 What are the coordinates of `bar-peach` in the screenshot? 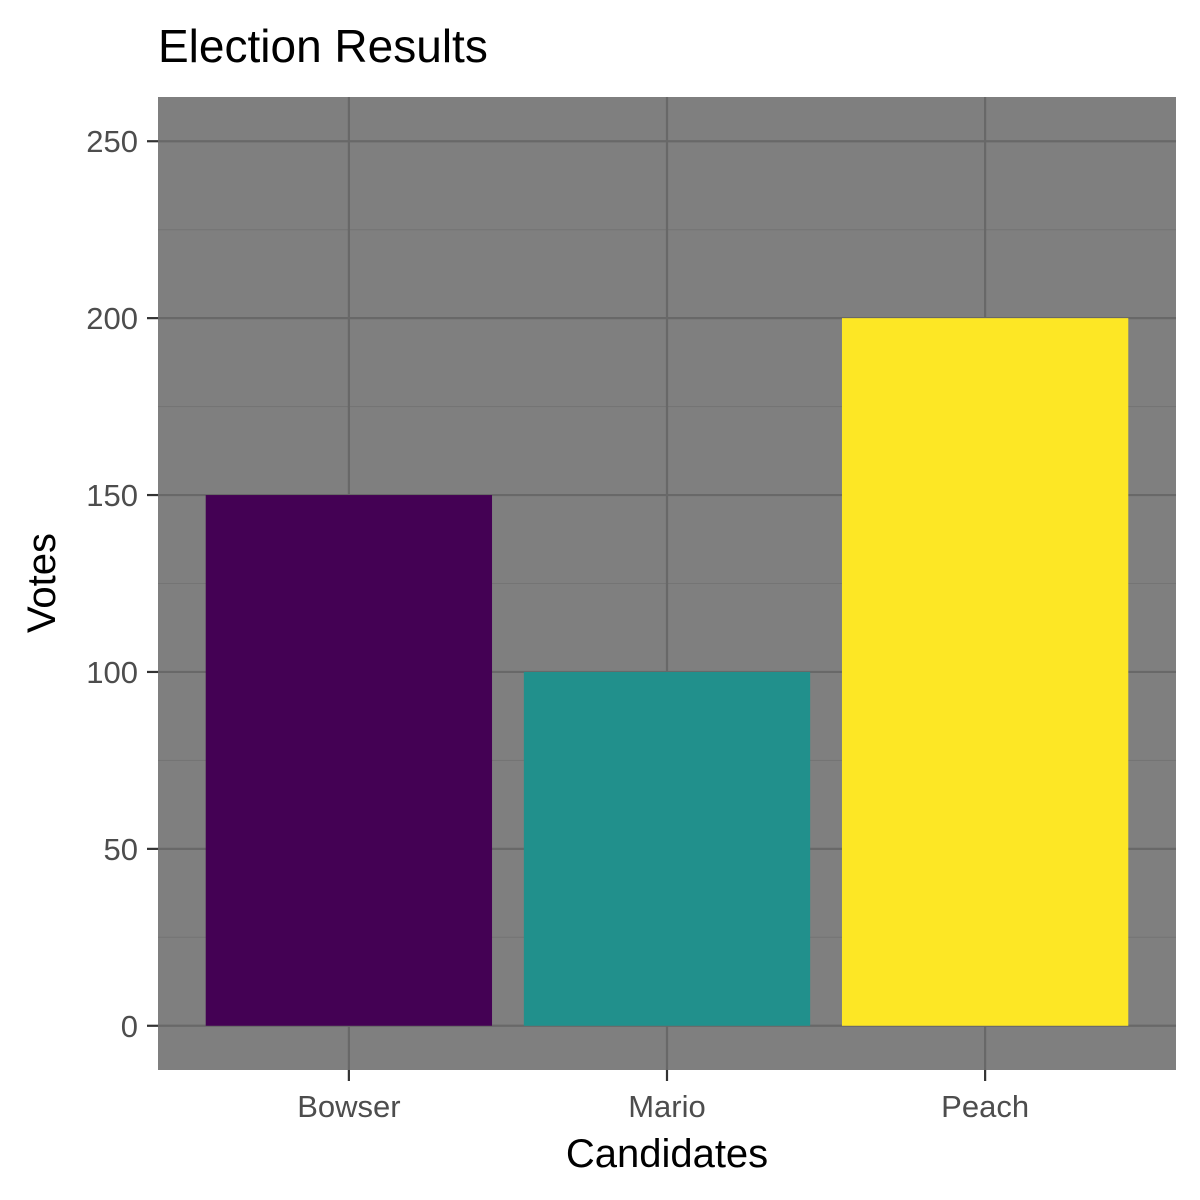 It's located at (985, 672).